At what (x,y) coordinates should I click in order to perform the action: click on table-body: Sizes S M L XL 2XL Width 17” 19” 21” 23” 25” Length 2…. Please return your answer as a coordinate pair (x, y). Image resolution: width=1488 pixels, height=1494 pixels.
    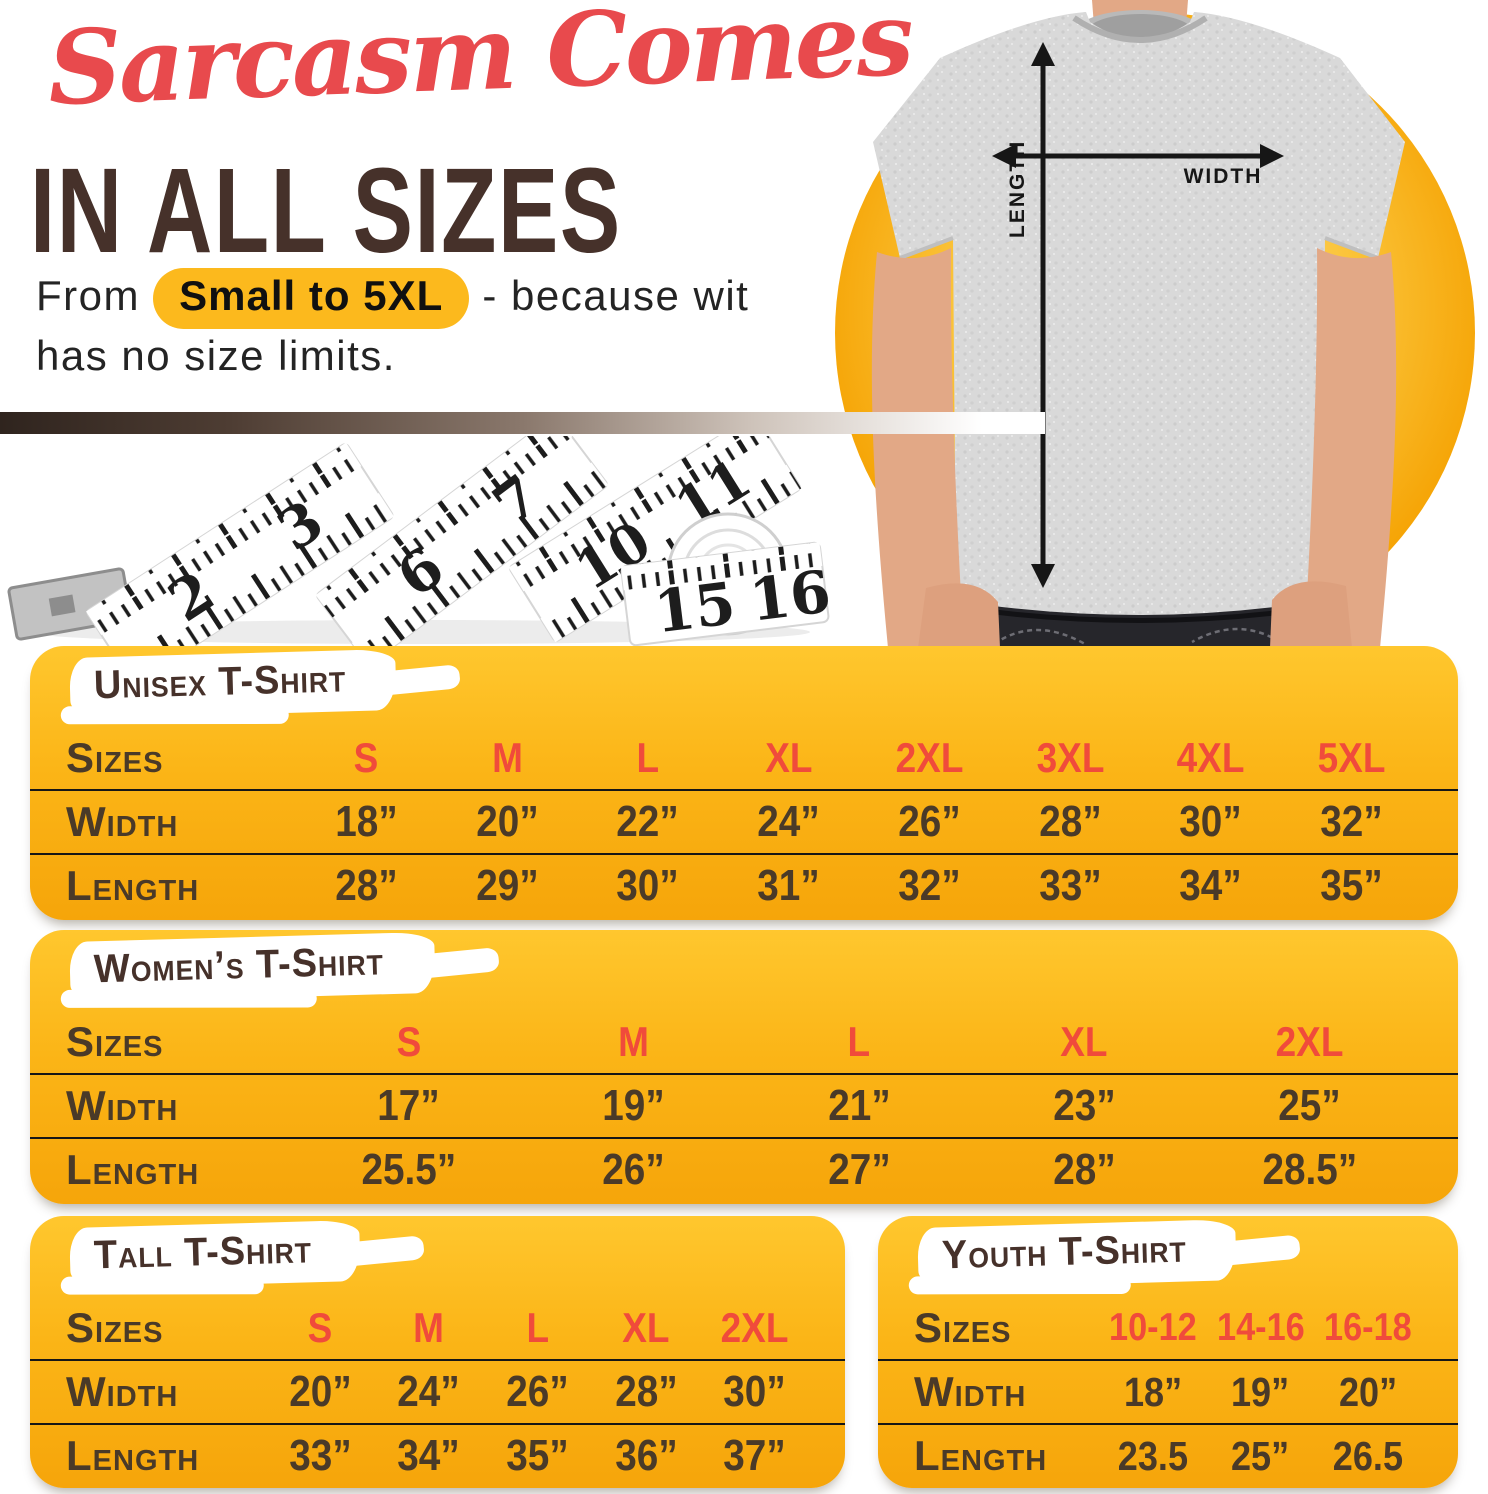
    Looking at the image, I should click on (744, 1106).